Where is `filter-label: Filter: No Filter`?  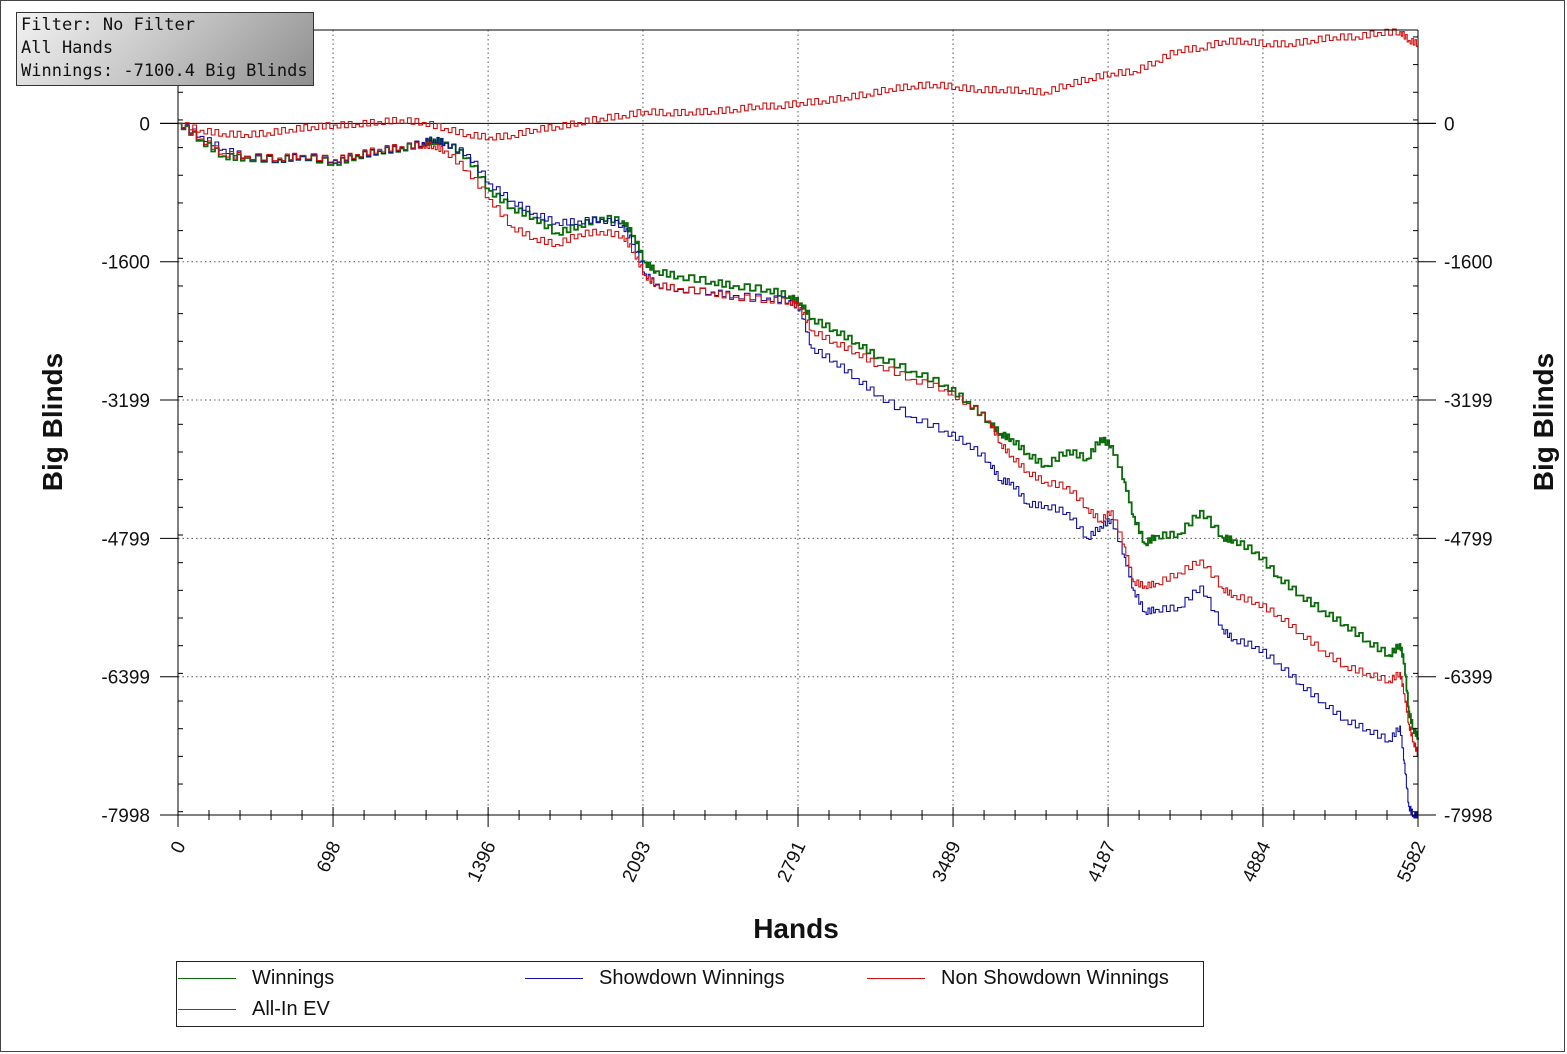 filter-label: Filter: No Filter is located at coordinates (108, 25).